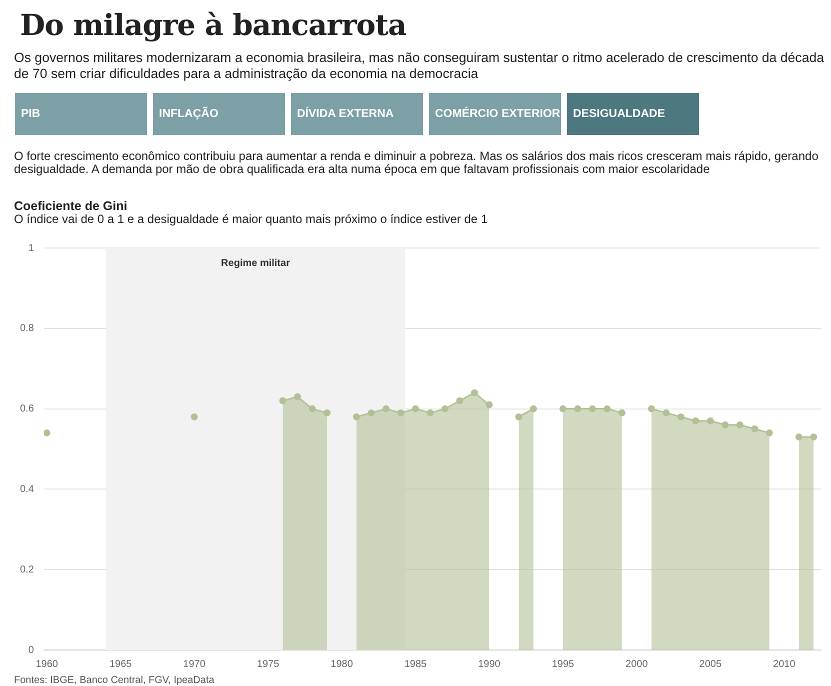  What do you see at coordinates (47, 664) in the screenshot?
I see `x-tick-label: 1960` at bounding box center [47, 664].